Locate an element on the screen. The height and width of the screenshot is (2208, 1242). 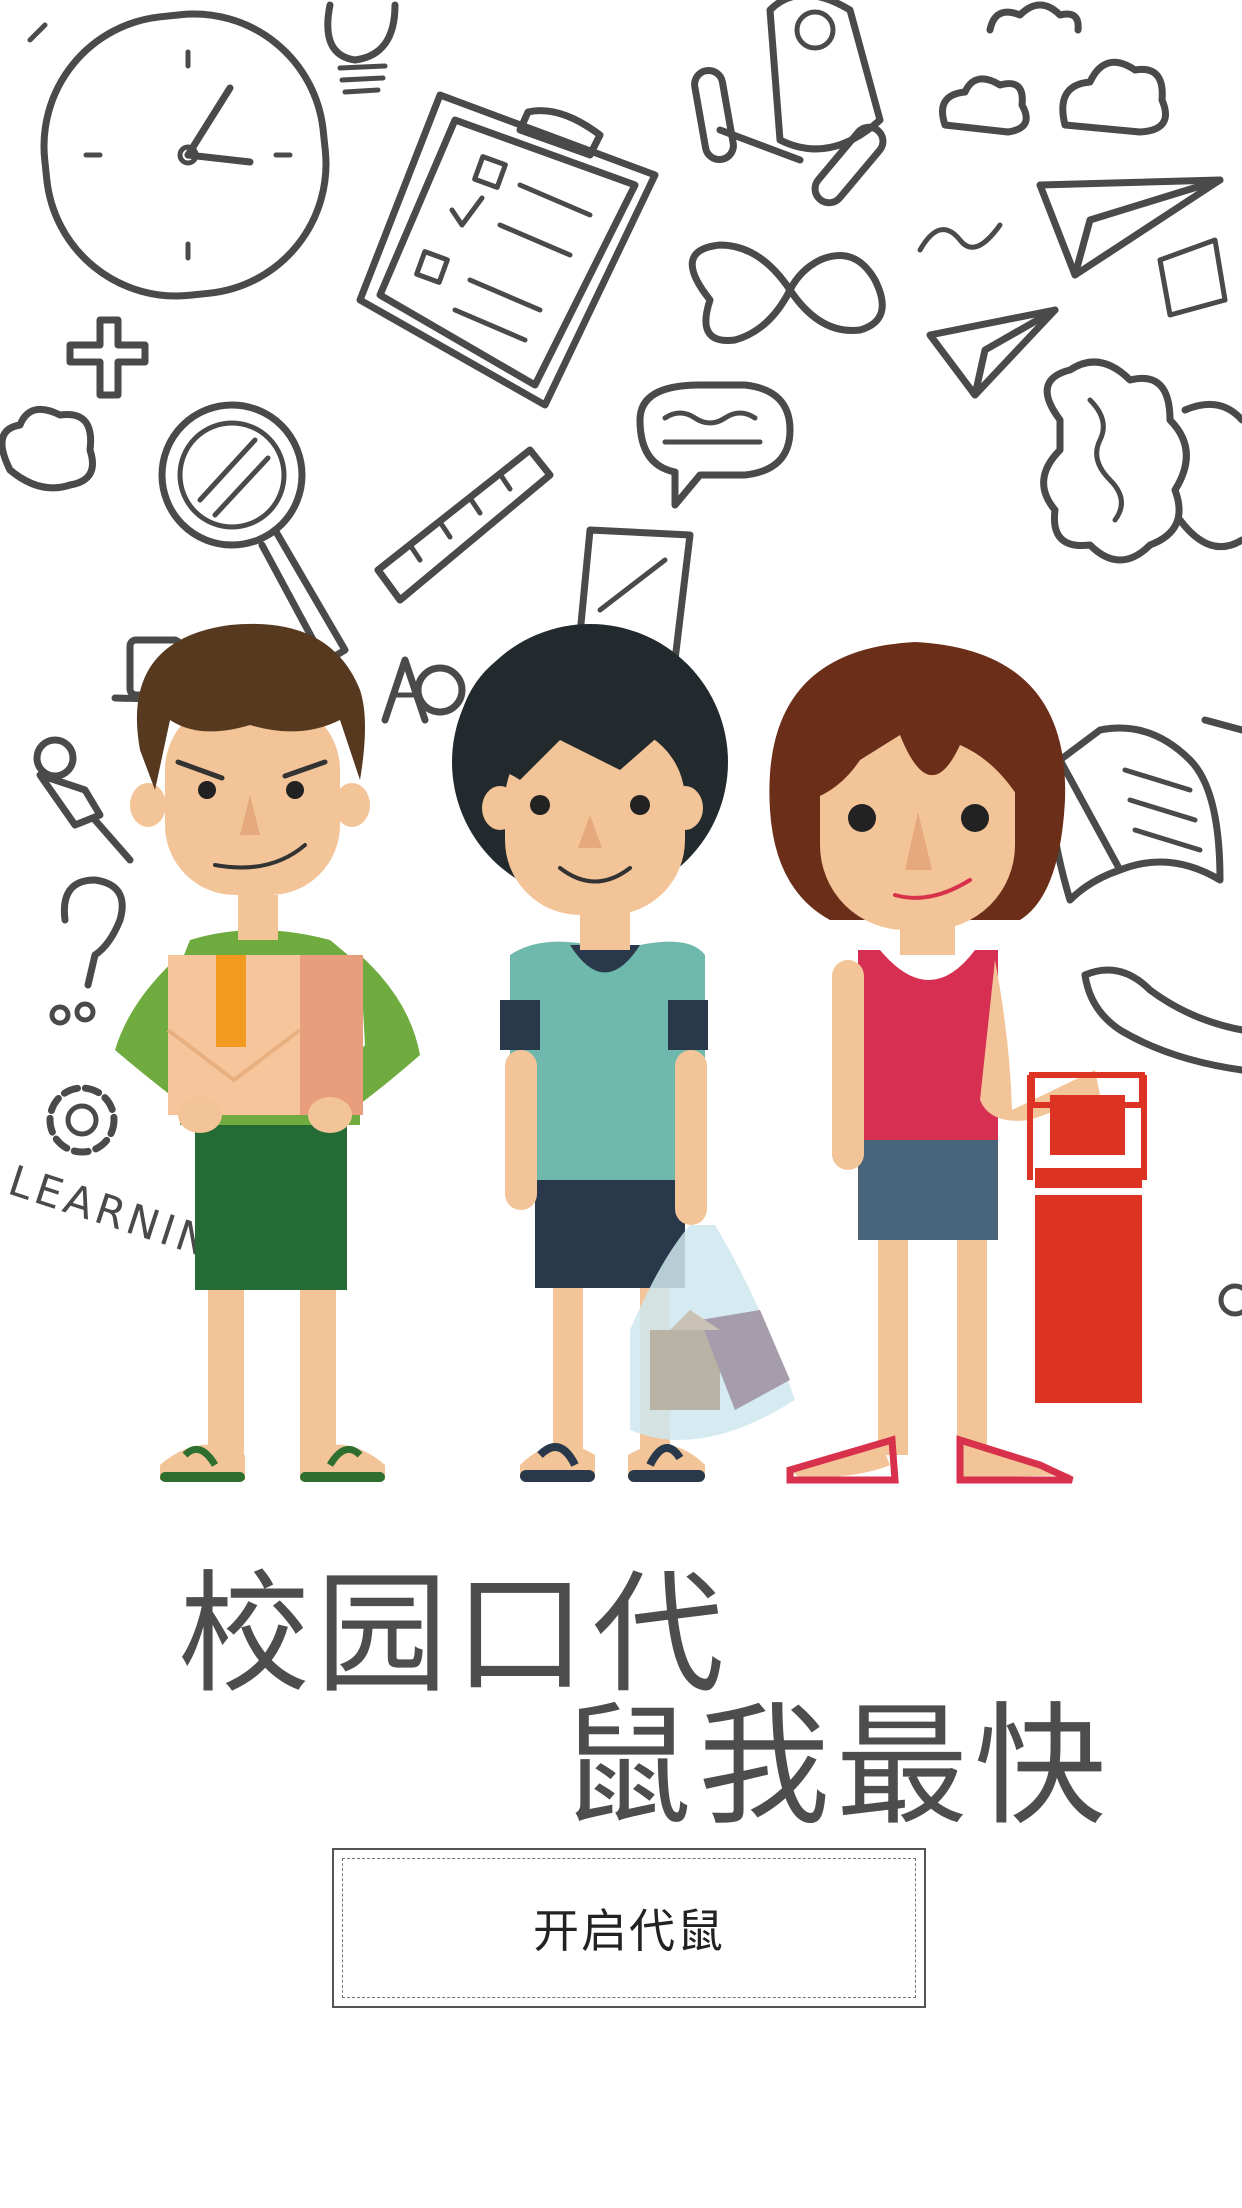
plus-icon is located at coordinates (107, 357).